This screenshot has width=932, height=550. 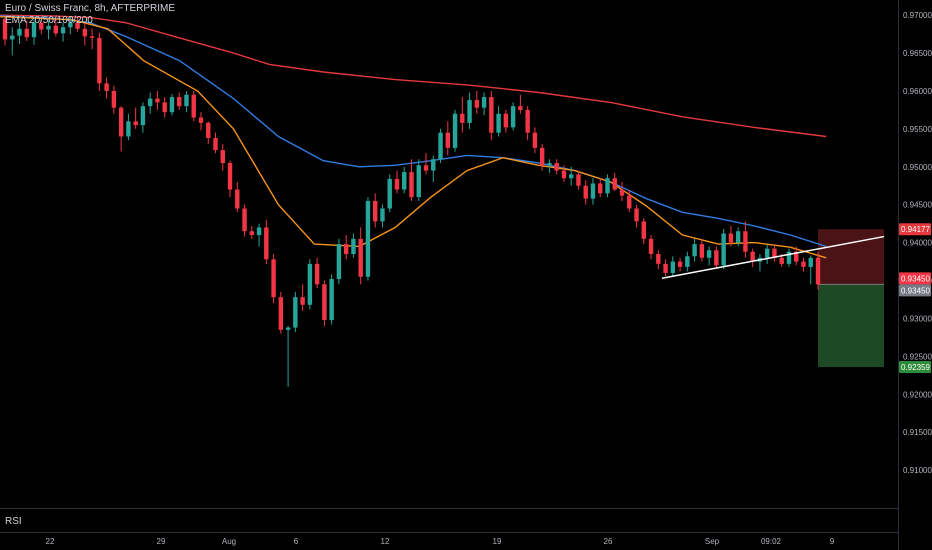 What do you see at coordinates (449, 532) in the screenshot?
I see `time-axis-divider` at bounding box center [449, 532].